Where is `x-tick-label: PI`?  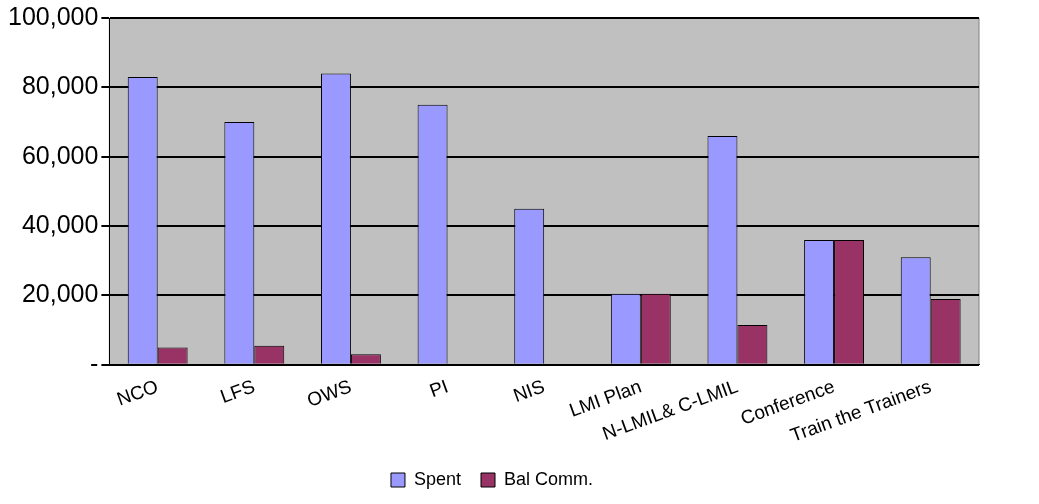
x-tick-label: PI is located at coordinates (438, 388).